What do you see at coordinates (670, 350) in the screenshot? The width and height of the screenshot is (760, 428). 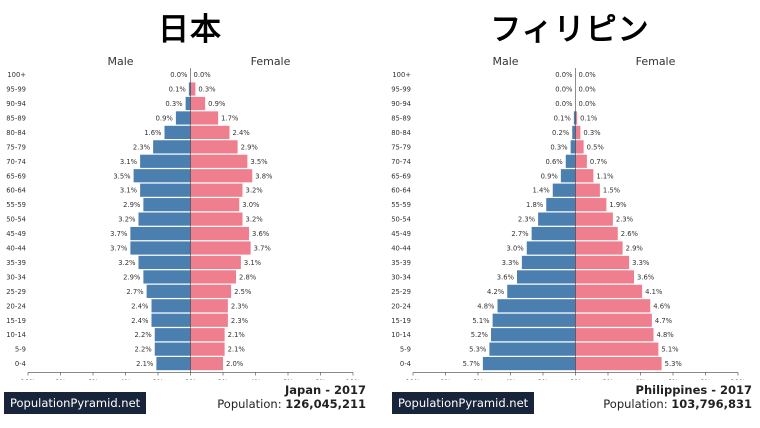 I see `female-value-label: 5.1%` at bounding box center [670, 350].